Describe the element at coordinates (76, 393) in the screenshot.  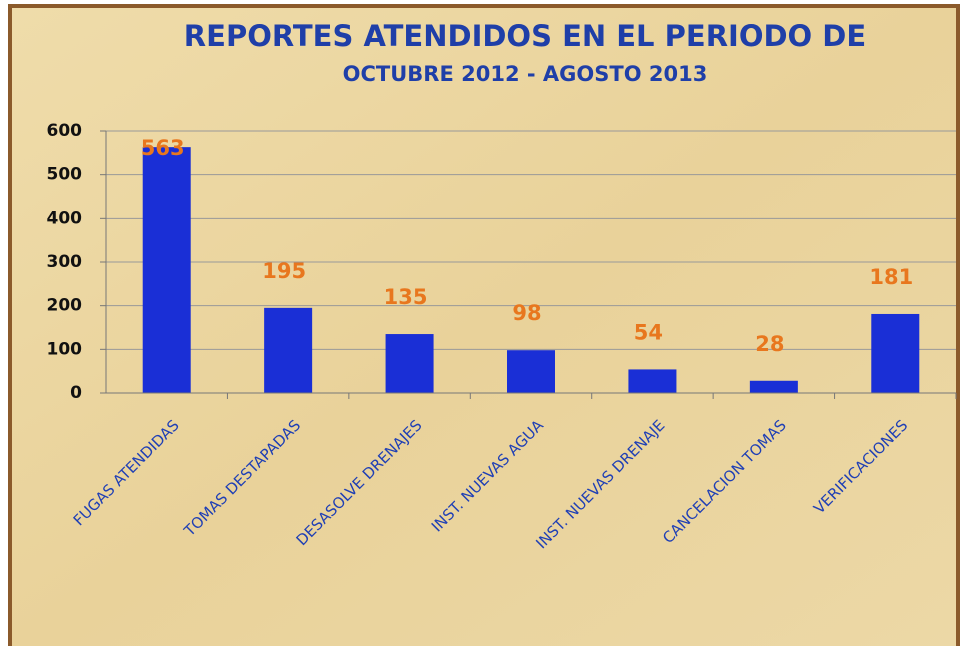
I see `y-tick-label: 0` at that location.